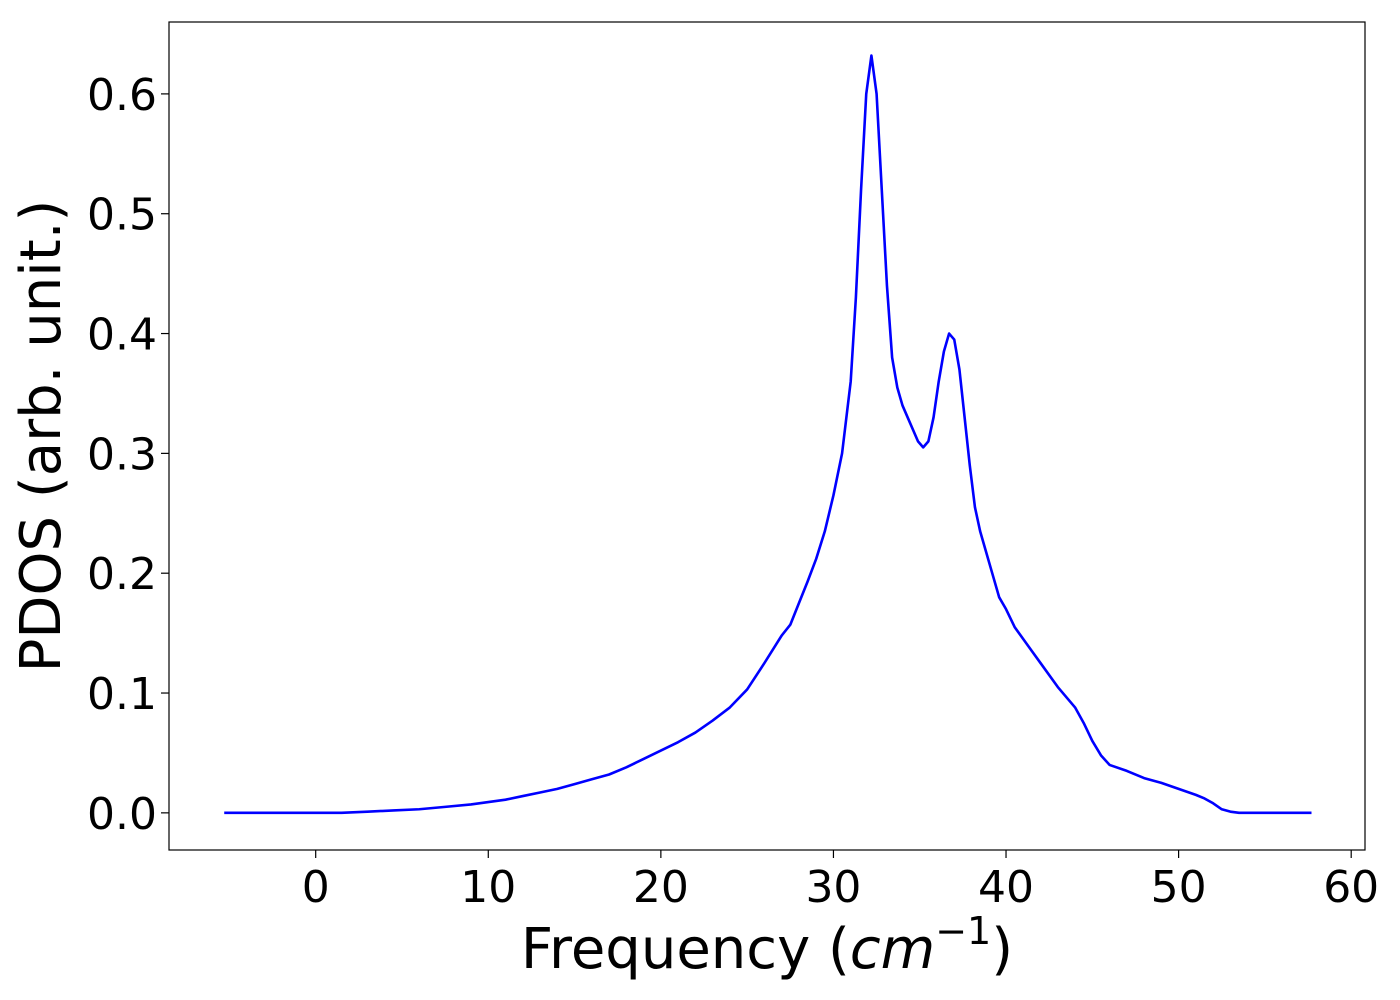 The image size is (1400, 1000). Describe the element at coordinates (661, 887) in the screenshot. I see `x-tick-label: 20` at that location.